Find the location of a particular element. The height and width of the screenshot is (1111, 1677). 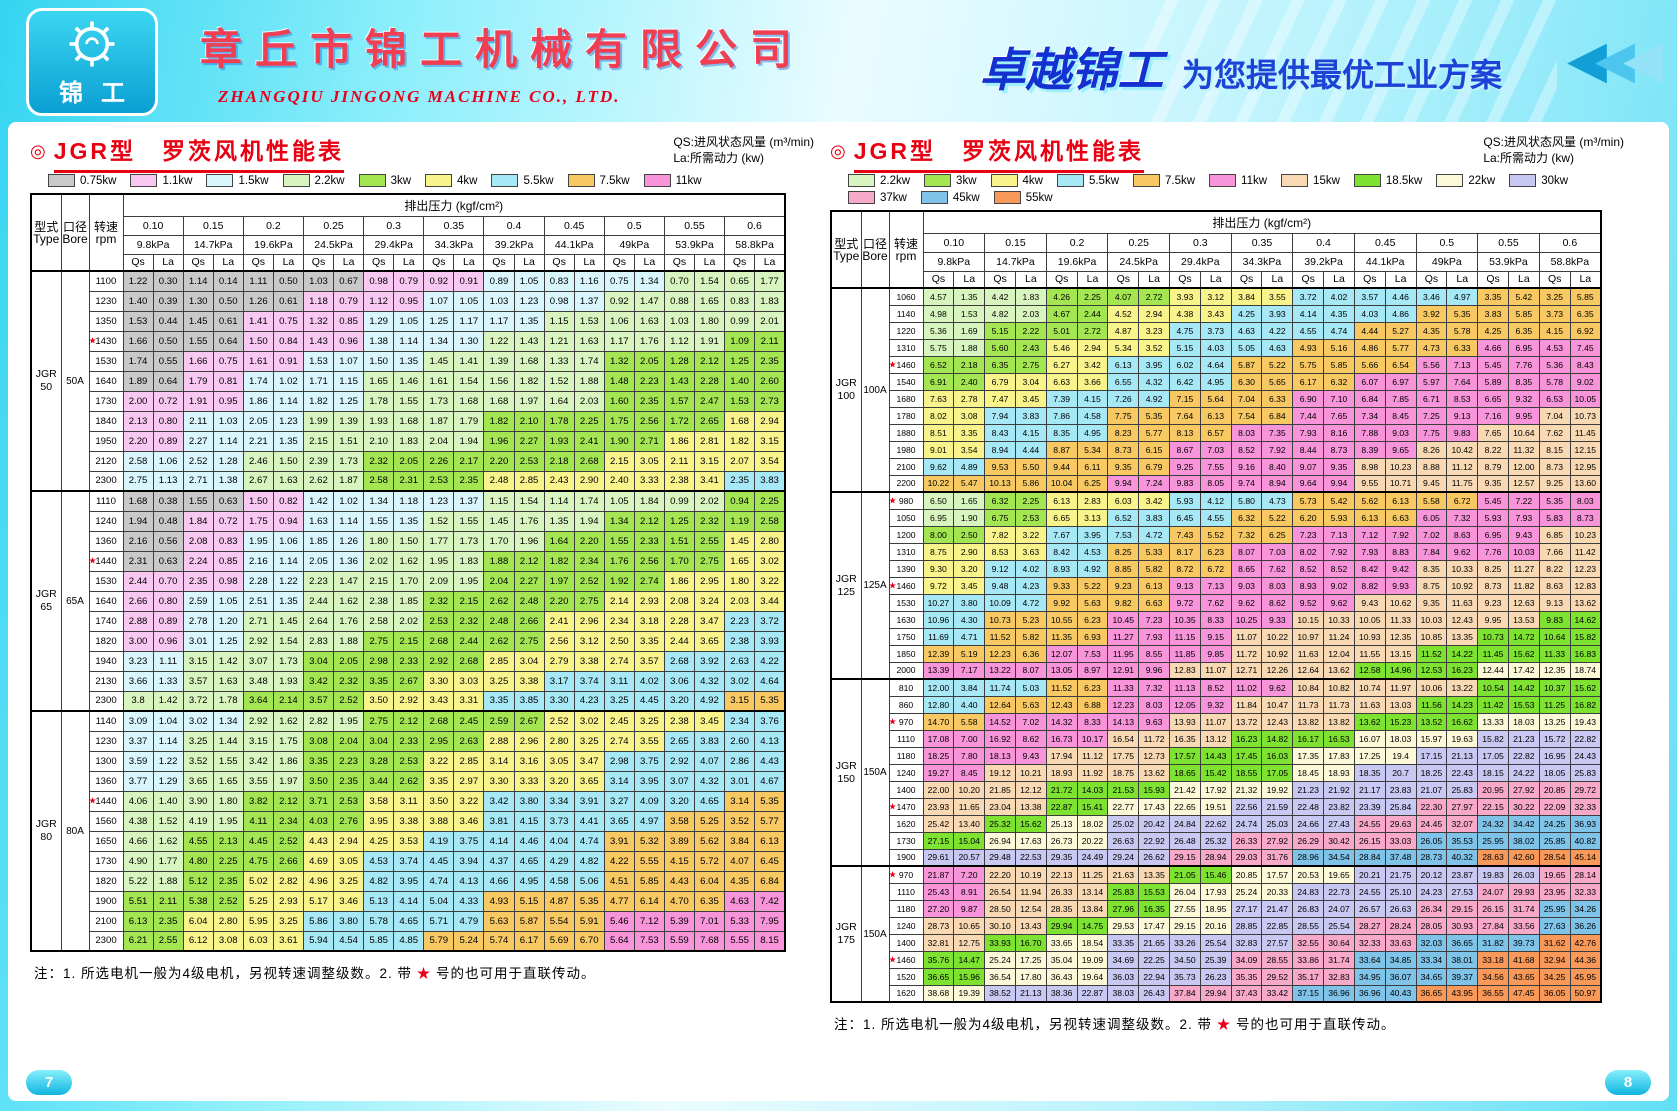

qs-value-cell: 35.35 is located at coordinates (1246, 976).